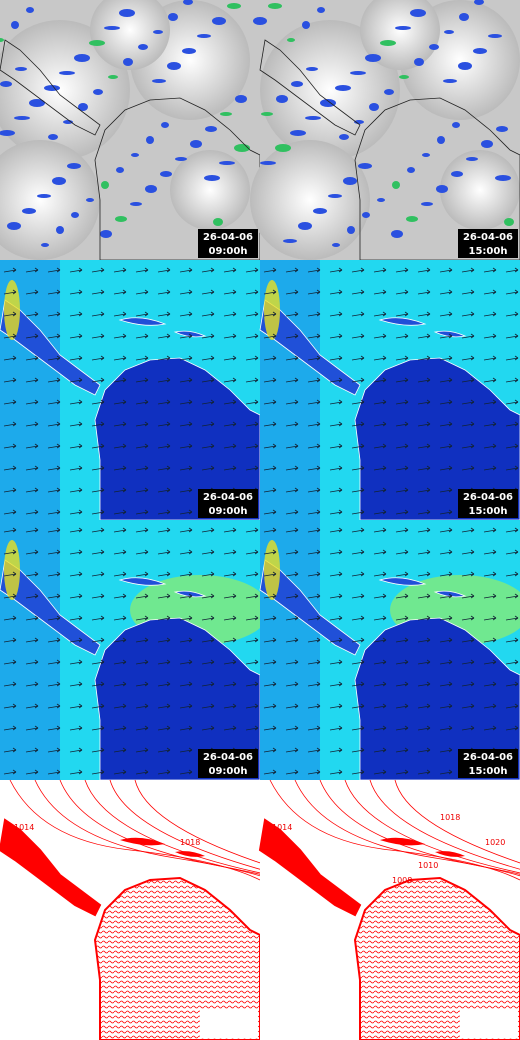 The image size is (520, 1040). I want to click on blank-box, so click(489, 1024).